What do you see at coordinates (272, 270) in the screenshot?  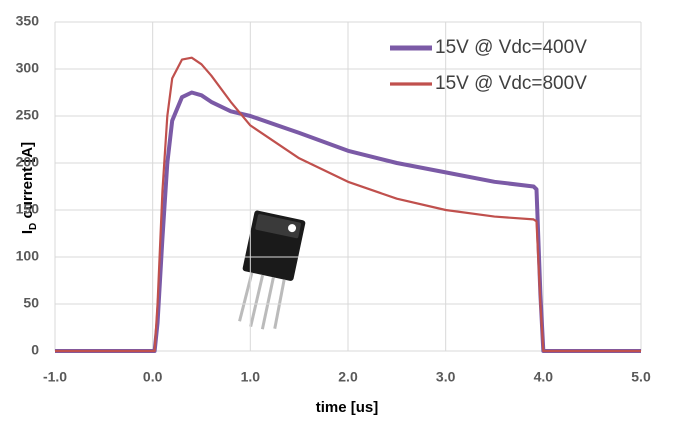 I see `device-image` at bounding box center [272, 270].